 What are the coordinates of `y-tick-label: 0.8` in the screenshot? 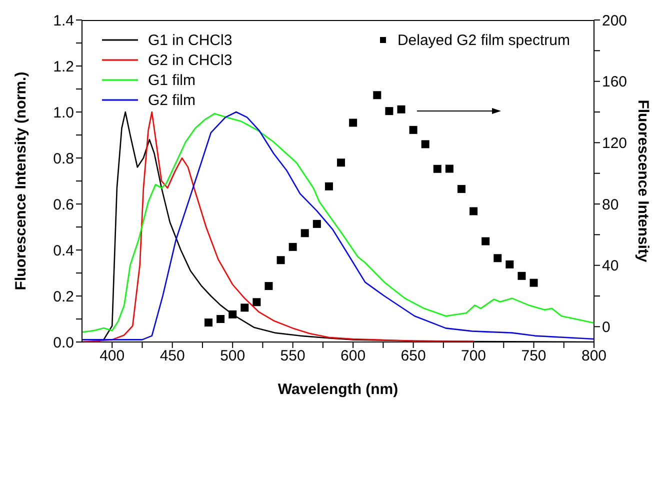 It's located at (63, 159).